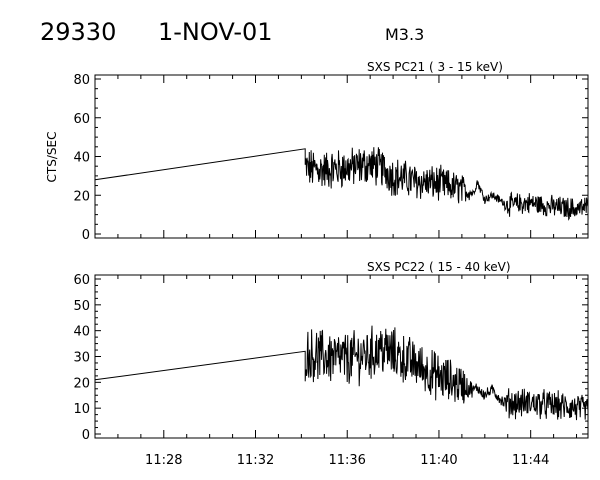 Image resolution: width=600 pixels, height=480 pixels. I want to click on x-tick-label: 11:44, so click(530, 460).